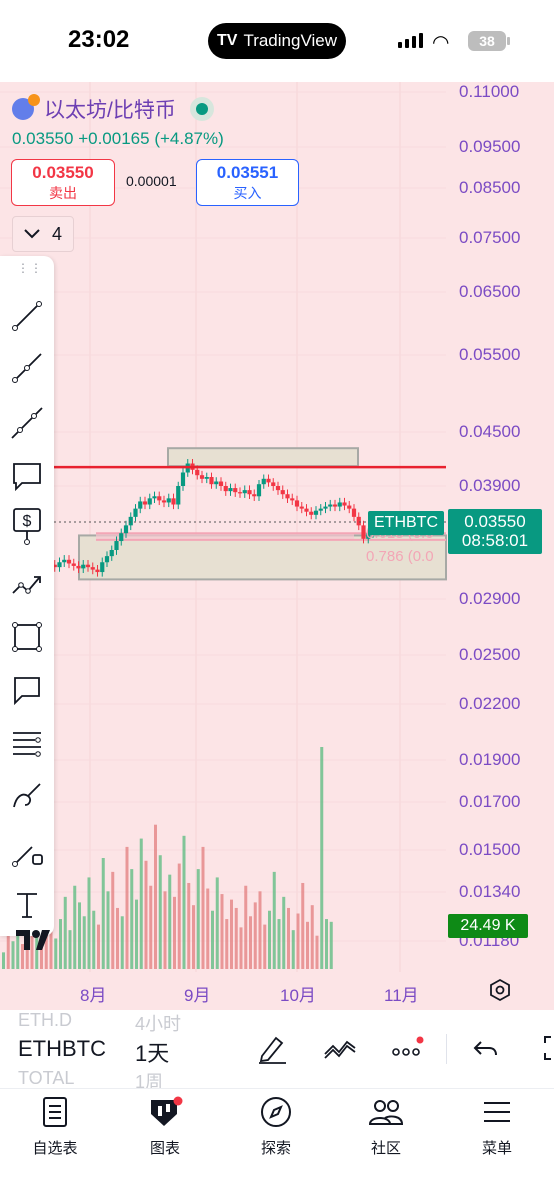 The height and width of the screenshot is (1200, 554). What do you see at coordinates (45, 1020) in the screenshot?
I see `ghost-symbol-prev: ETH.D` at bounding box center [45, 1020].